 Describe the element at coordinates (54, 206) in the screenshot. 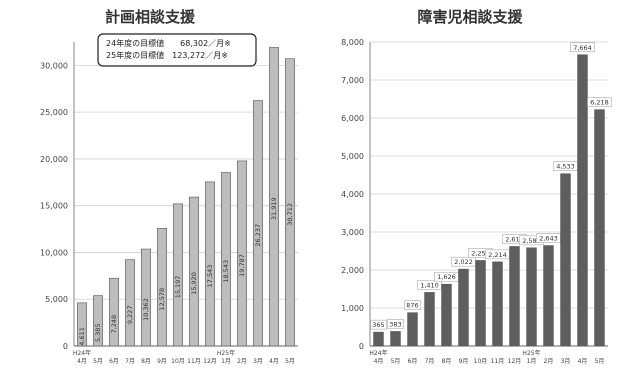

I see `y-tick-label: 15,000` at that location.